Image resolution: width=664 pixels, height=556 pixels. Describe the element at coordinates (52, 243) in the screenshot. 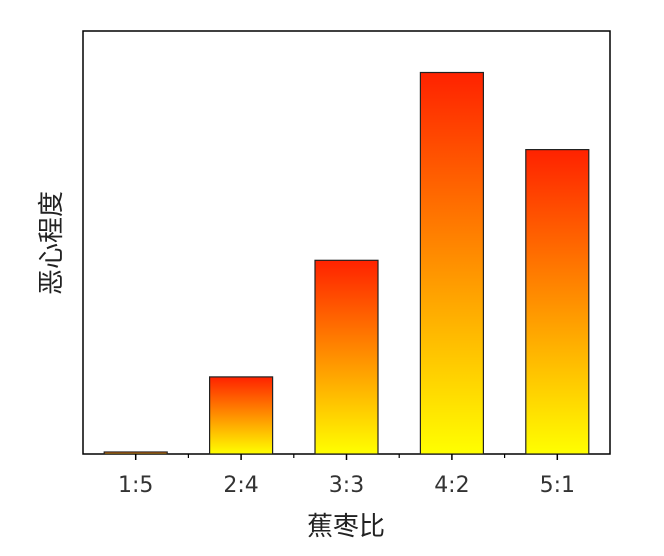

I see `y-axis-title: 恶心程度` at that location.